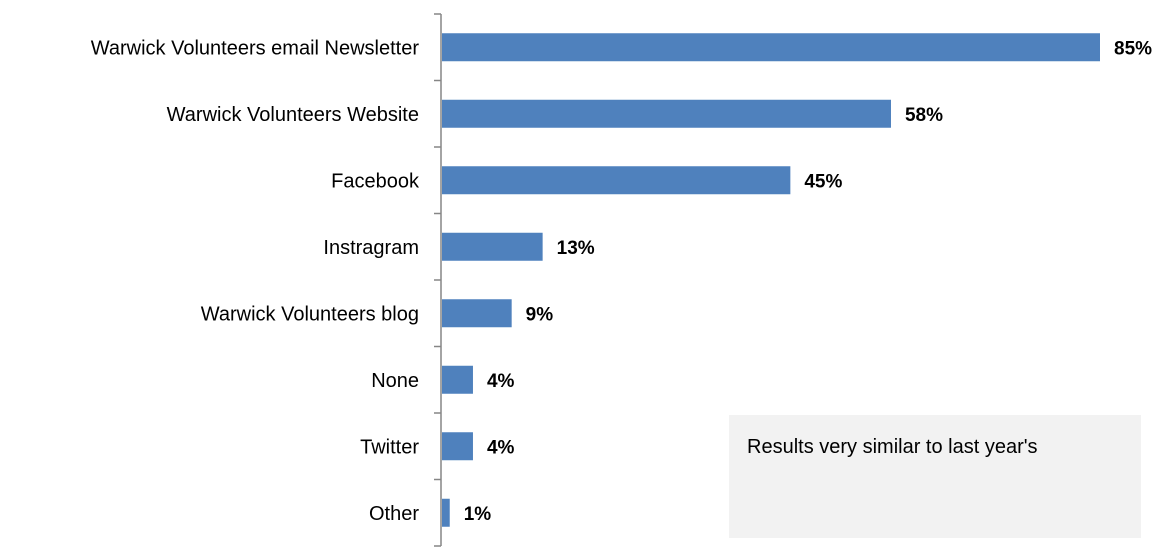 The height and width of the screenshot is (547, 1164). I want to click on category-label: None, so click(395, 381).